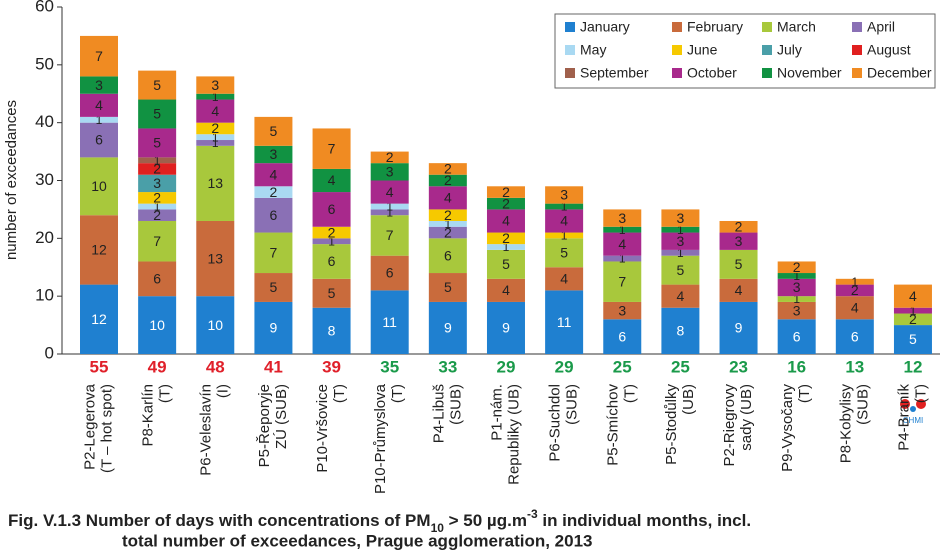  I want to click on x-tick-label: sady (UB), so click(746, 417).